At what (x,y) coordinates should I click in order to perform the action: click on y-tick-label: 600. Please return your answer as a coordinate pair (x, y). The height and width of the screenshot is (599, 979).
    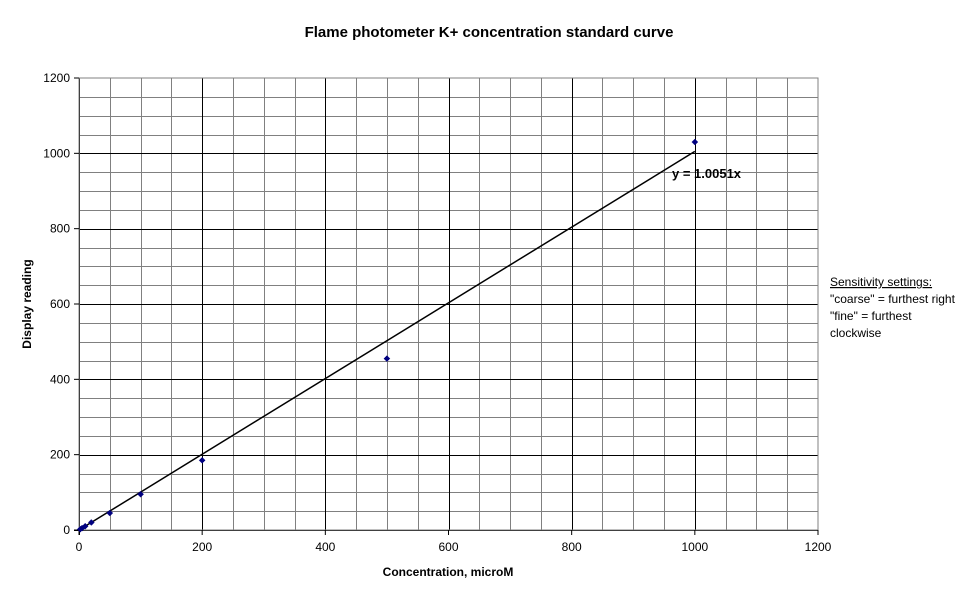
    Looking at the image, I should click on (60, 304).